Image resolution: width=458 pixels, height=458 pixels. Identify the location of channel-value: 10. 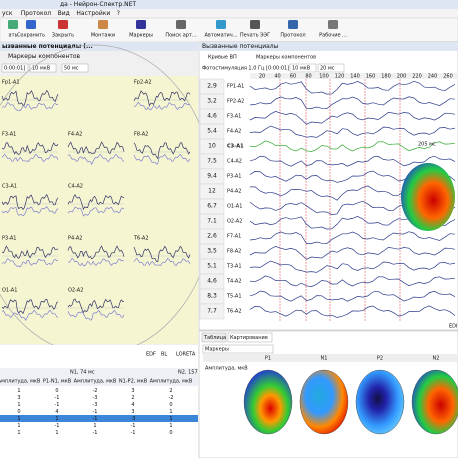
(212, 146).